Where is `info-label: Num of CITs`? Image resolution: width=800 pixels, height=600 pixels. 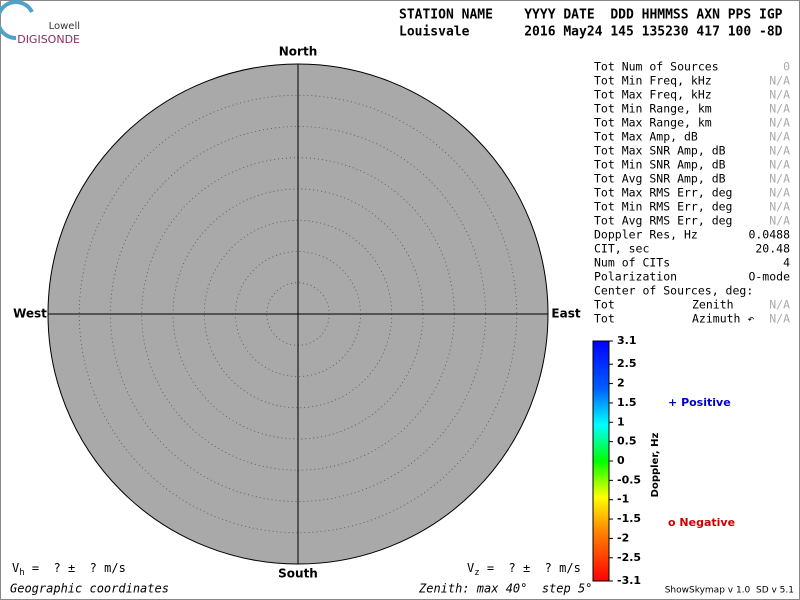 info-label: Num of CITs is located at coordinates (632, 263).